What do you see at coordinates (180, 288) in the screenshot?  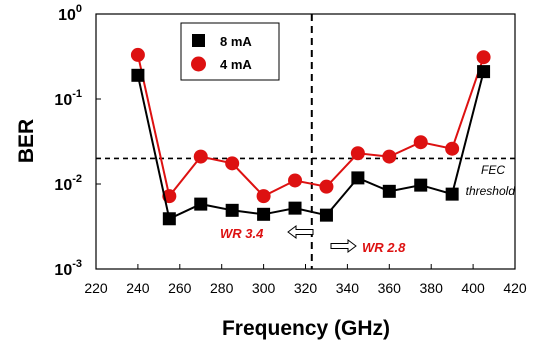 I see `x-tick-label: 260` at bounding box center [180, 288].